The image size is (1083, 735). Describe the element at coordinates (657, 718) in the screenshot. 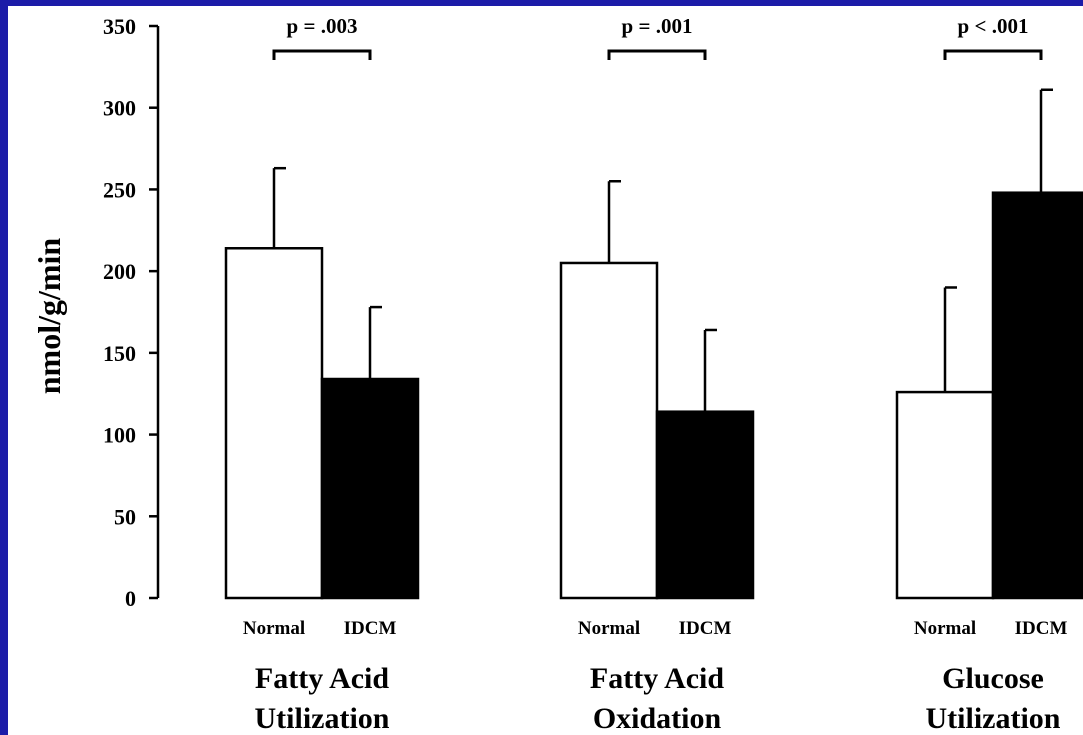

I see `group-label-line2: Oxidation` at that location.